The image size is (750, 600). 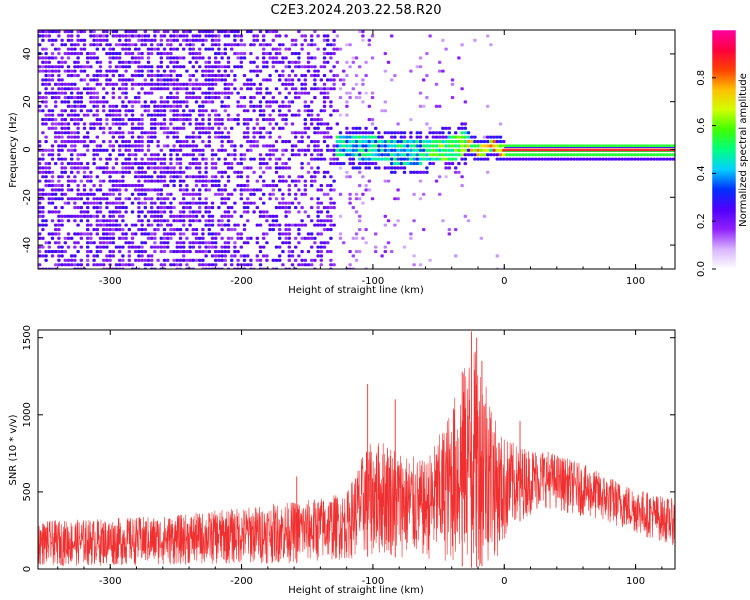 I want to click on spectrogram-y-tick-label: 40, so click(x=27, y=54).